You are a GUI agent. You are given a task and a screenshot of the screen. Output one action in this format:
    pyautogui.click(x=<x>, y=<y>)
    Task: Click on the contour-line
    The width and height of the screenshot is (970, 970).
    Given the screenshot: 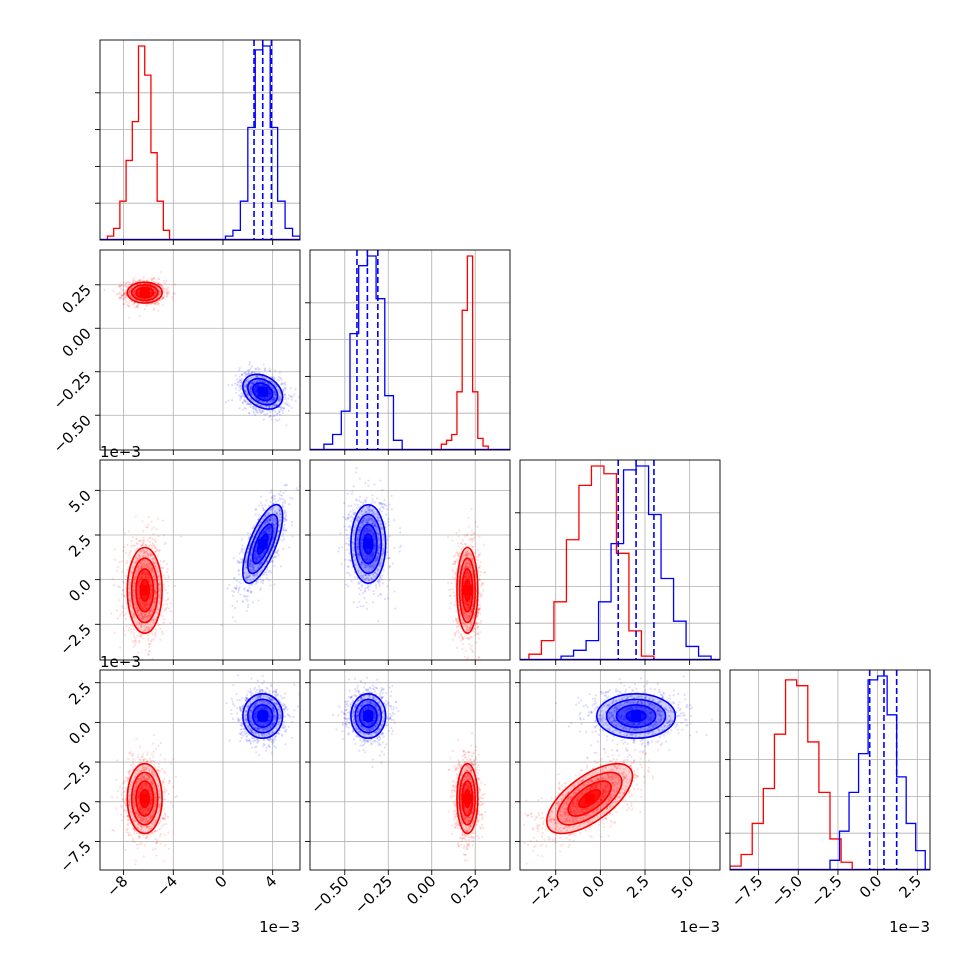 What is the action you would take?
    pyautogui.click(x=262, y=544)
    